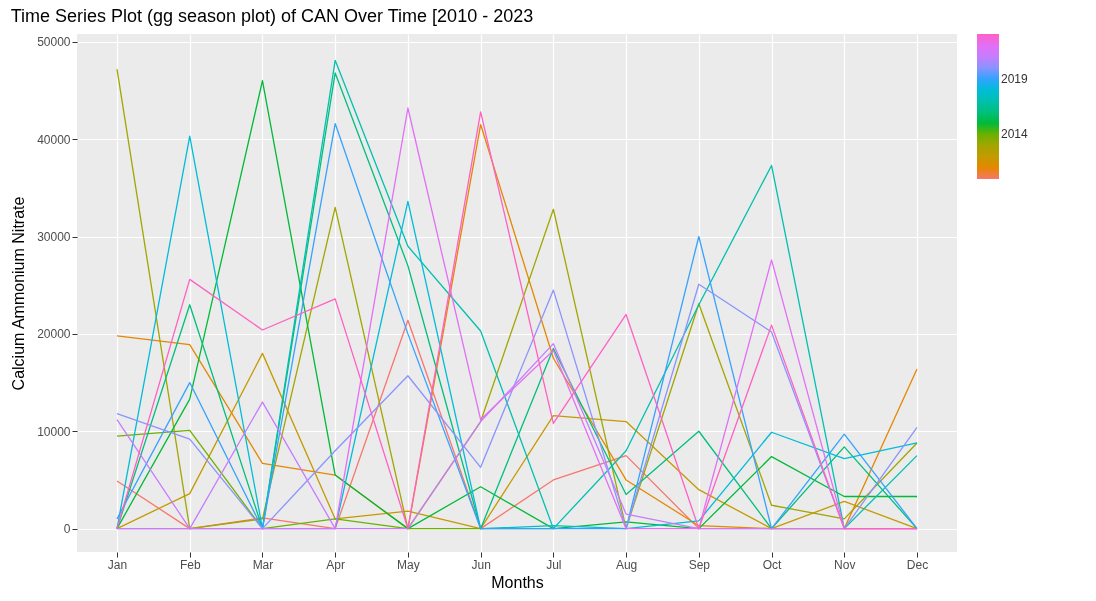  What do you see at coordinates (54, 431) in the screenshot?
I see `y-tick-label: 10000` at bounding box center [54, 431].